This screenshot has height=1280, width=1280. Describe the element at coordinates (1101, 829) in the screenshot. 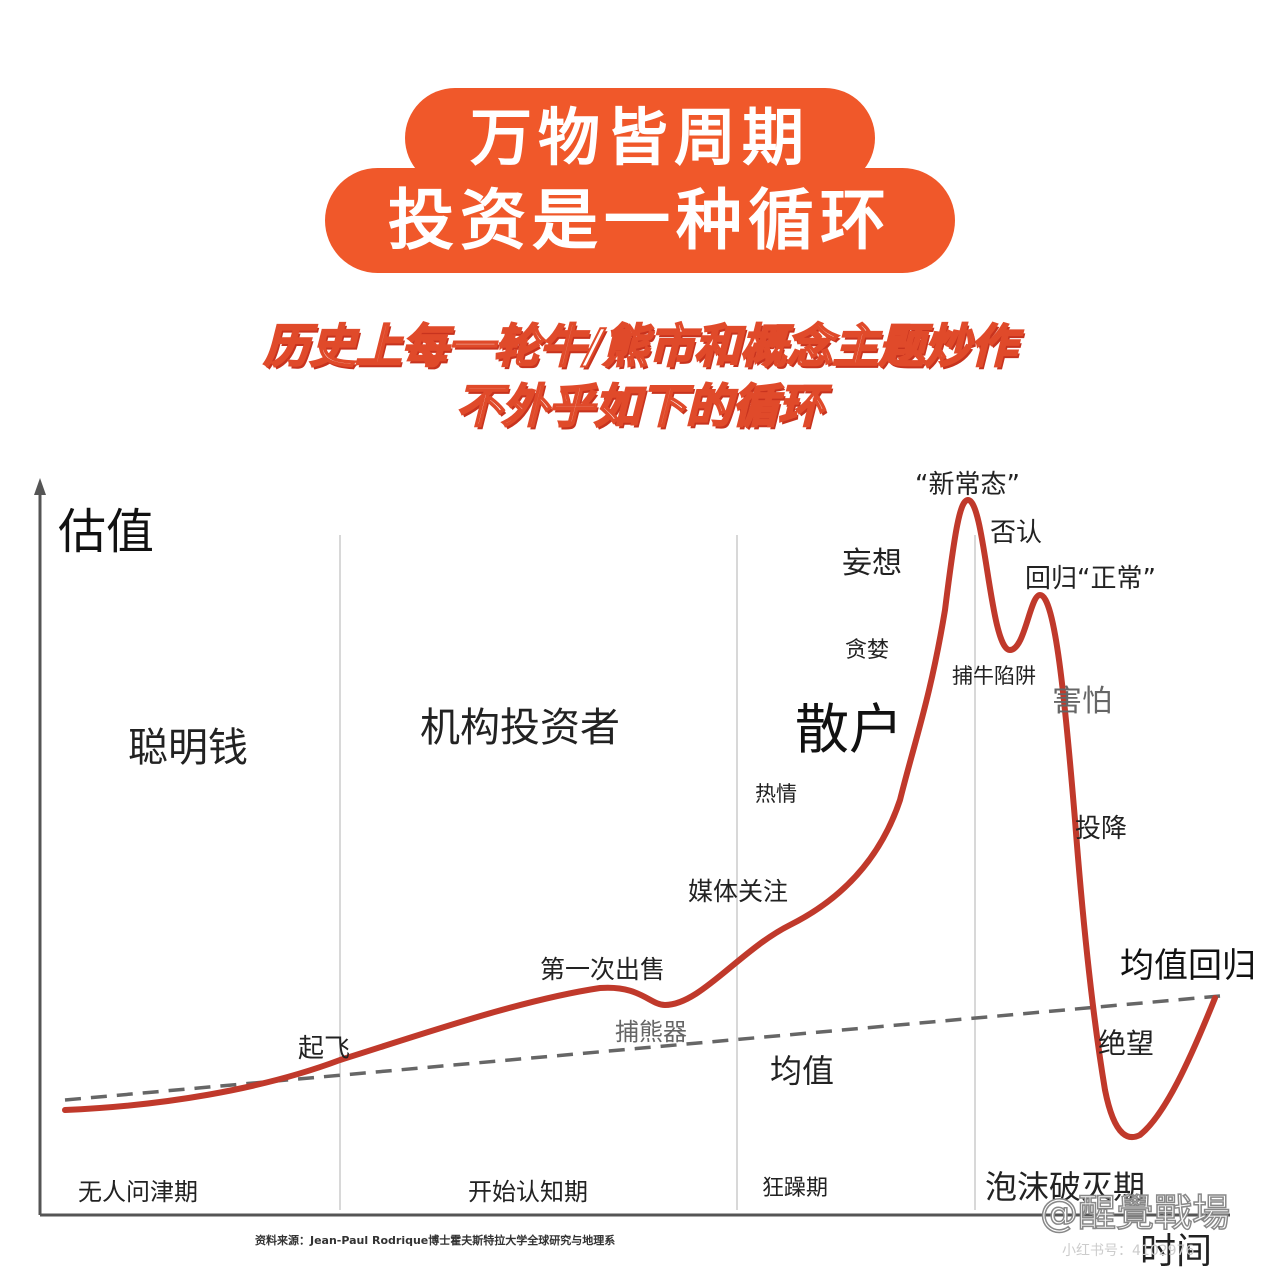

I see `stage-capitulation: 投降` at that location.